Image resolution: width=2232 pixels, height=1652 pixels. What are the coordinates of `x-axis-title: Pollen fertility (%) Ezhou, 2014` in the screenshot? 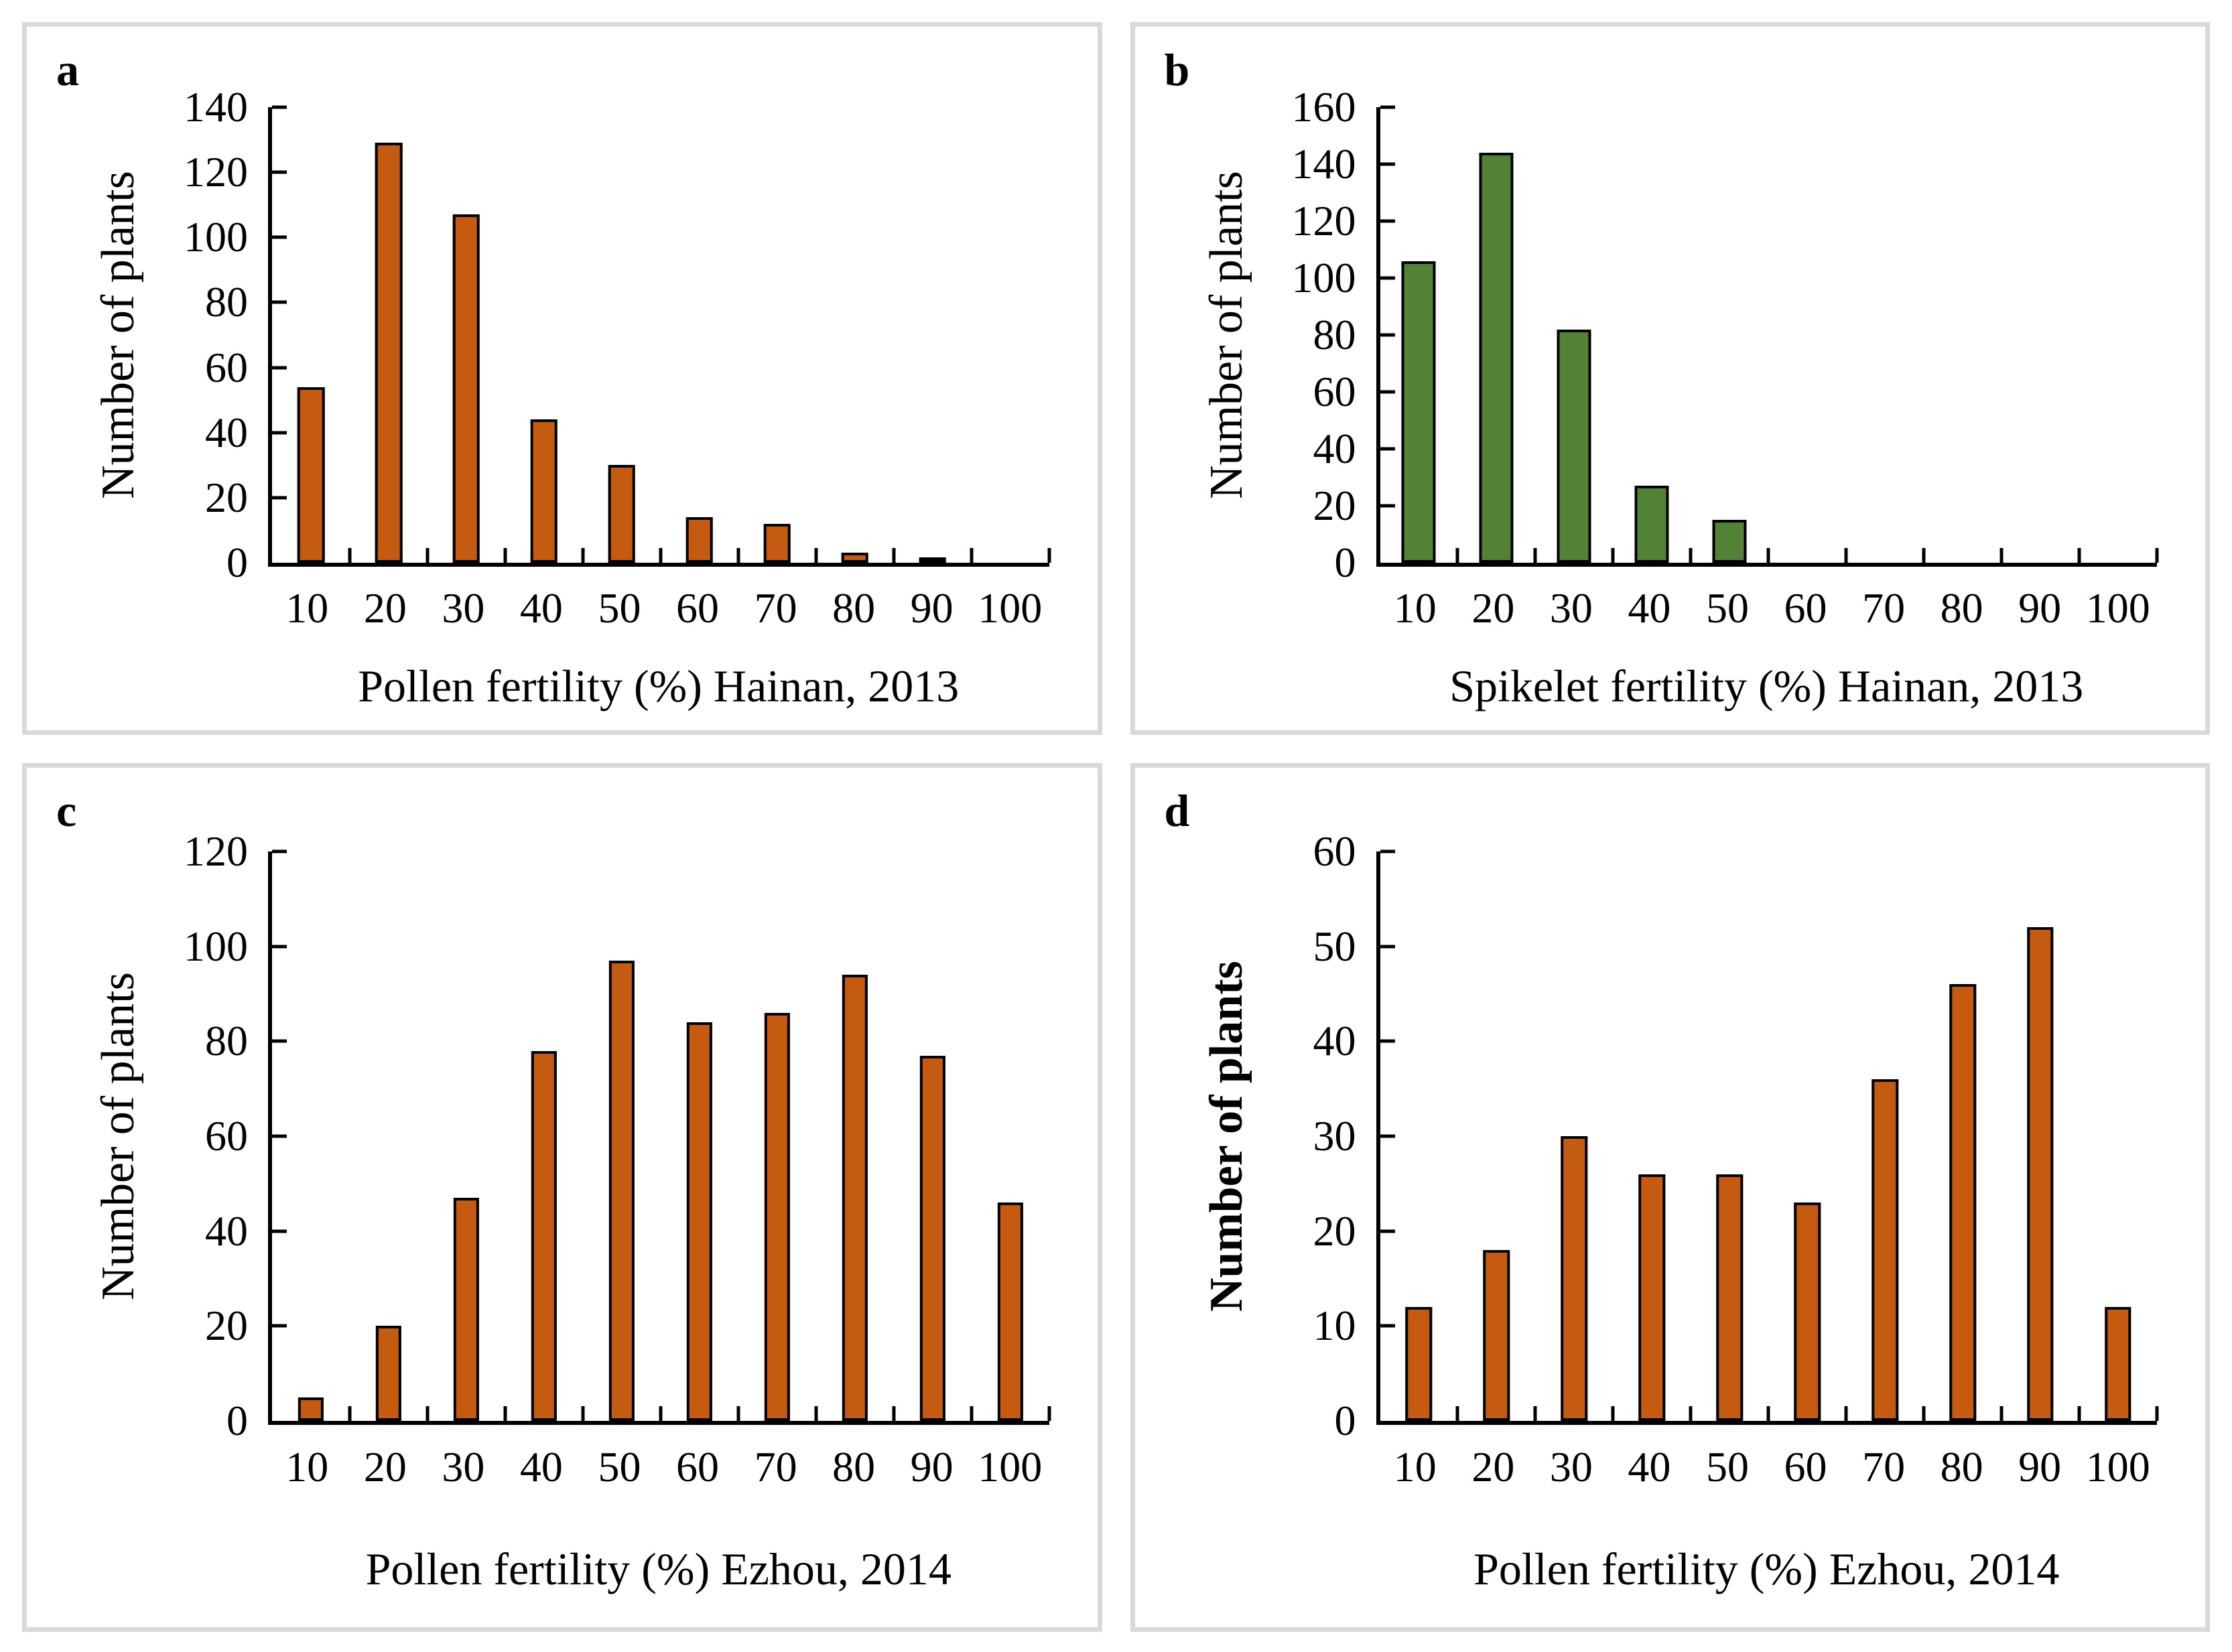 It's located at (658, 1568).